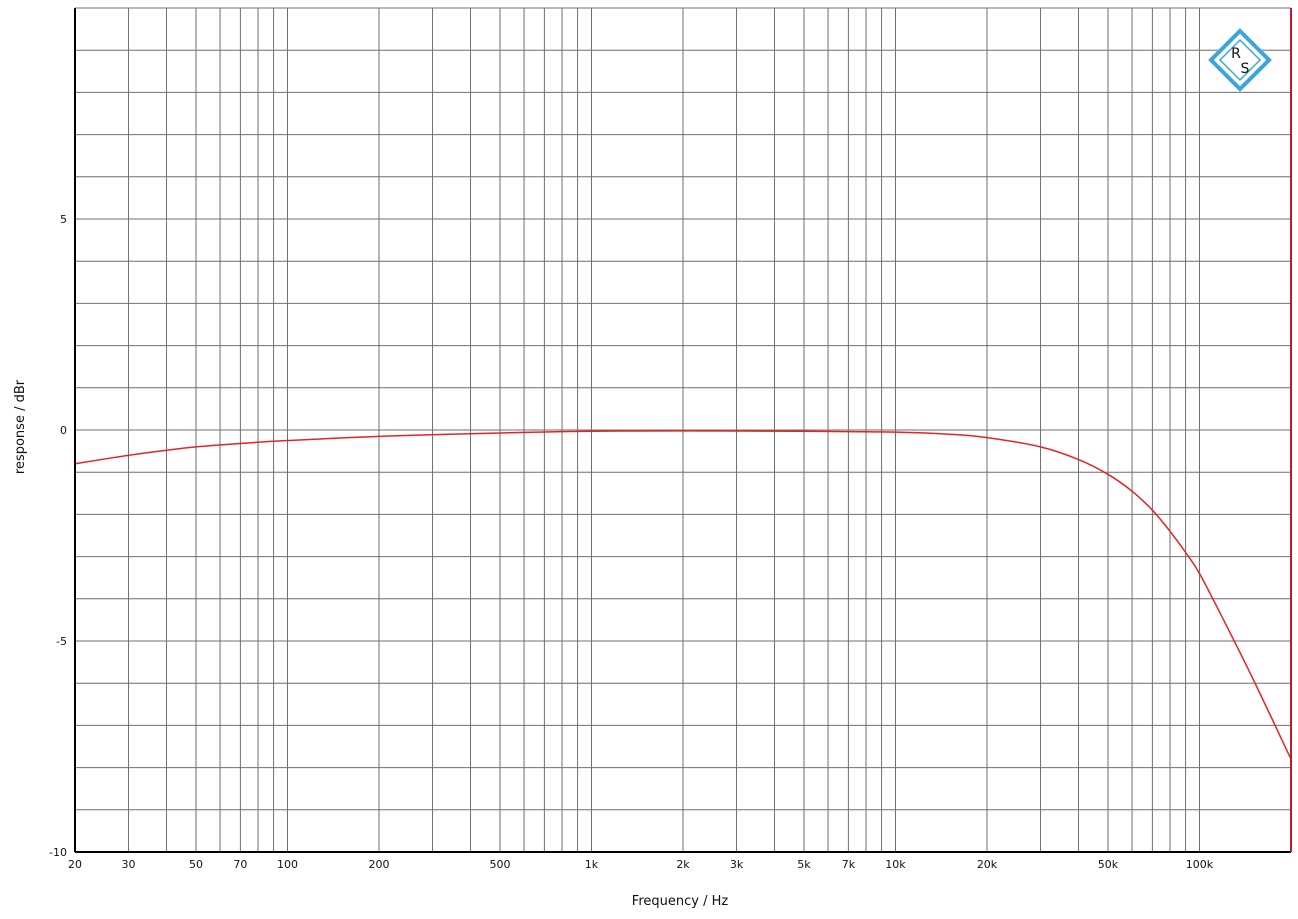  Describe the element at coordinates (895, 864) in the screenshot. I see `x-tick-label: 10k` at that location.